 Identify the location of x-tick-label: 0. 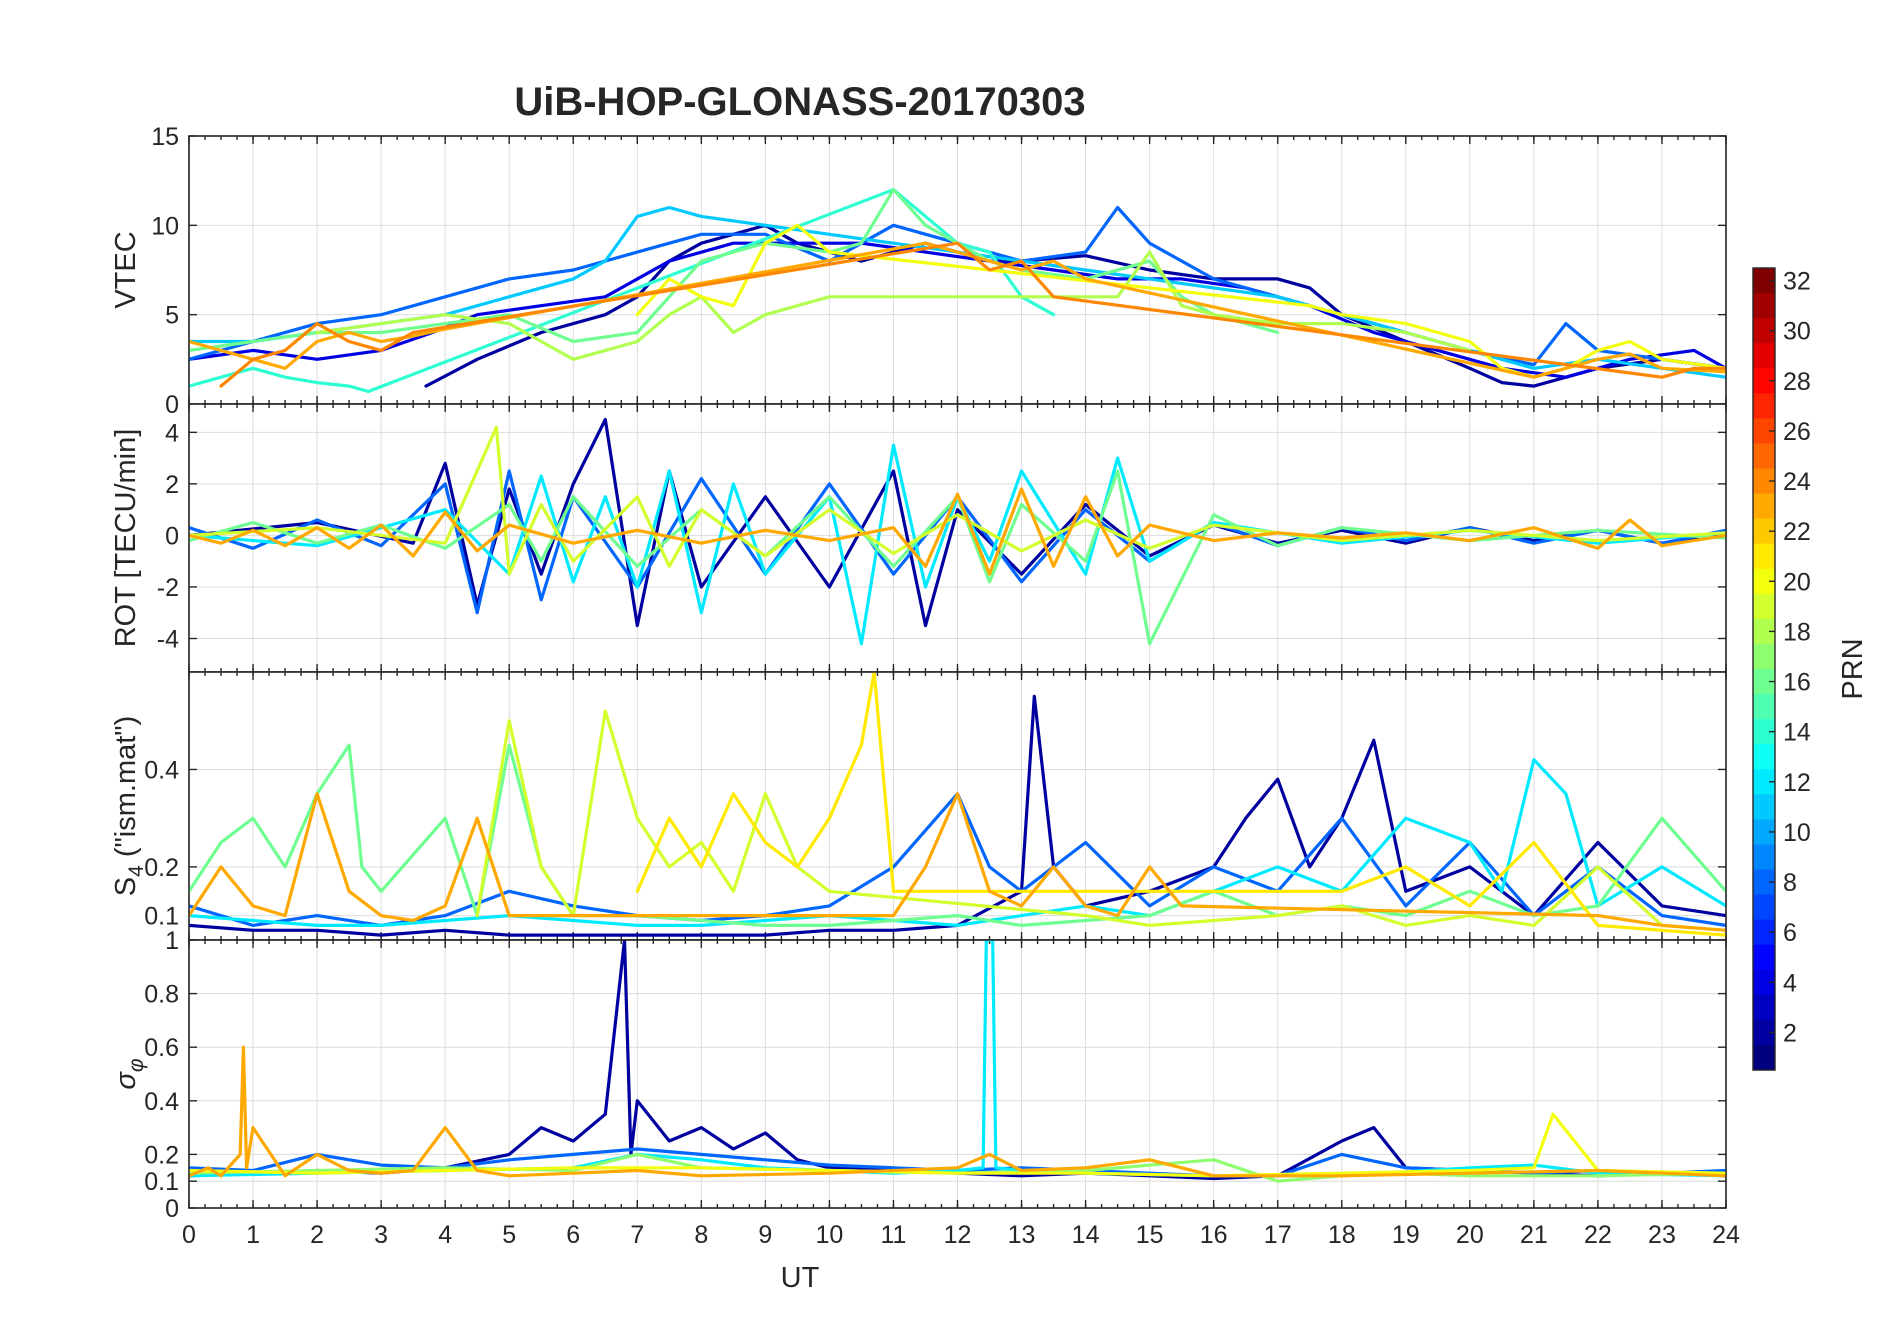
(189, 1235).